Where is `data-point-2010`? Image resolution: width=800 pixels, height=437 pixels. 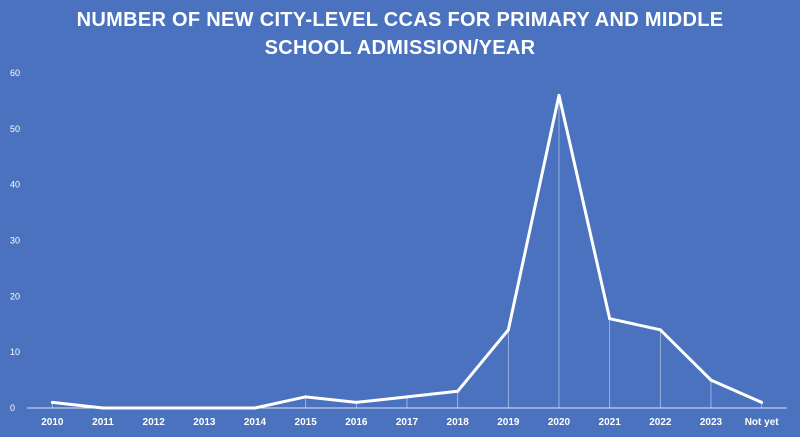
data-point-2010 is located at coordinates (52, 402).